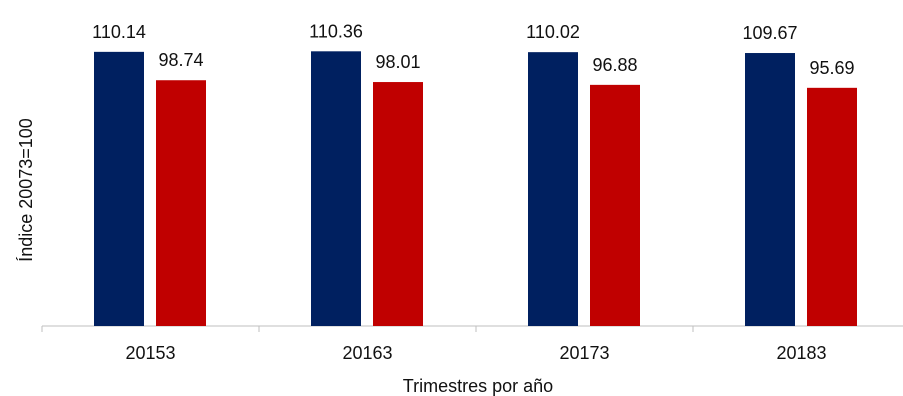 This screenshot has height=396, width=903. What do you see at coordinates (553, 32) in the screenshot?
I see `data-label-series1-20173: 110.02` at bounding box center [553, 32].